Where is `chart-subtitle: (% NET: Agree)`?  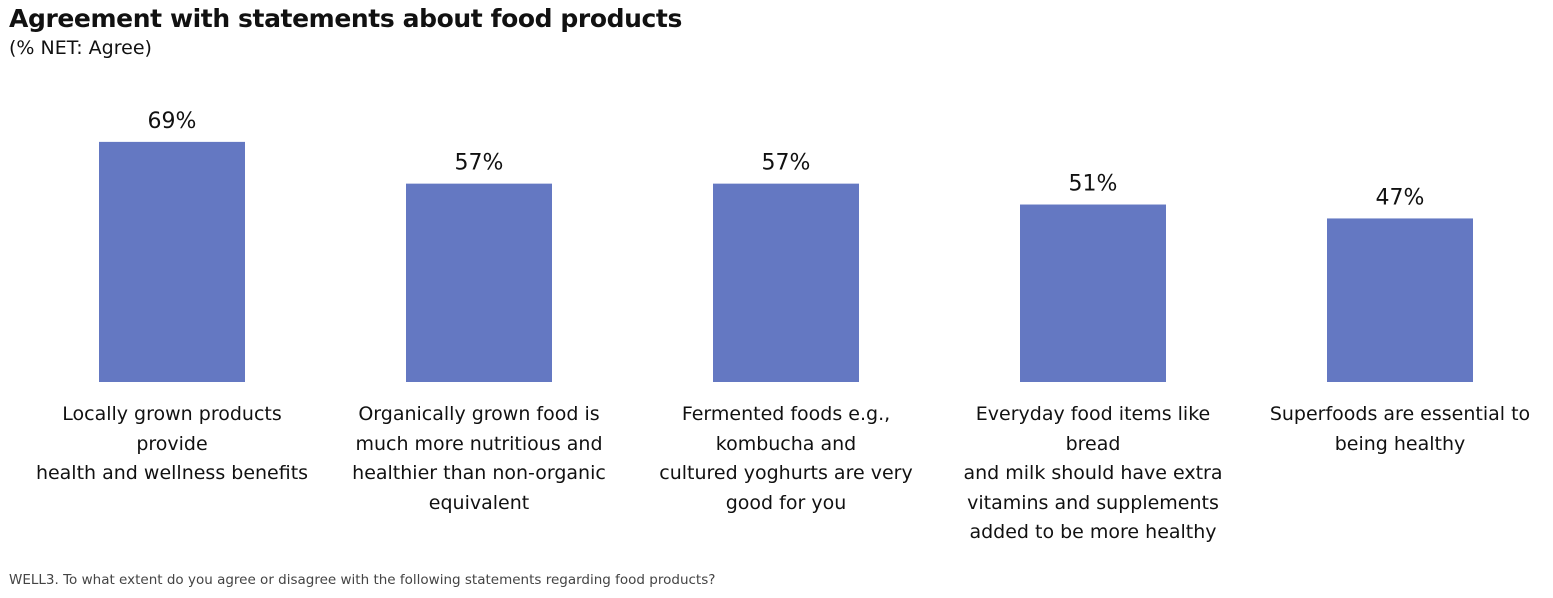
chart-subtitle: (% NET: Agree) is located at coordinates (80, 48).